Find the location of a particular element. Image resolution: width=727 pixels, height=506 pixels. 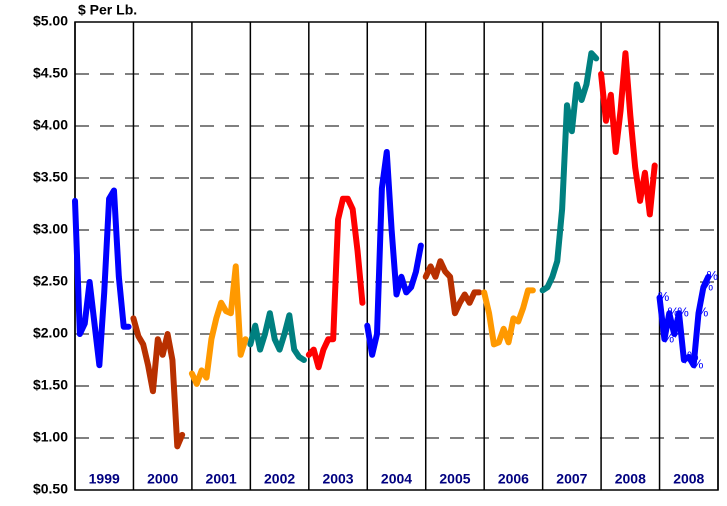

y-tick-label: $5.00 is located at coordinates (50, 21).